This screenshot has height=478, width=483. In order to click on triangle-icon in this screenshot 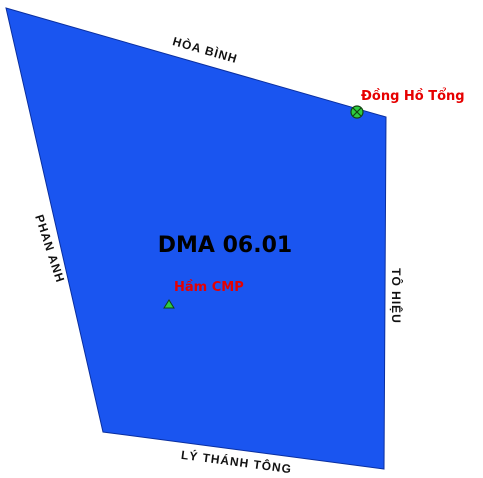, I will do `click(169, 304)`.